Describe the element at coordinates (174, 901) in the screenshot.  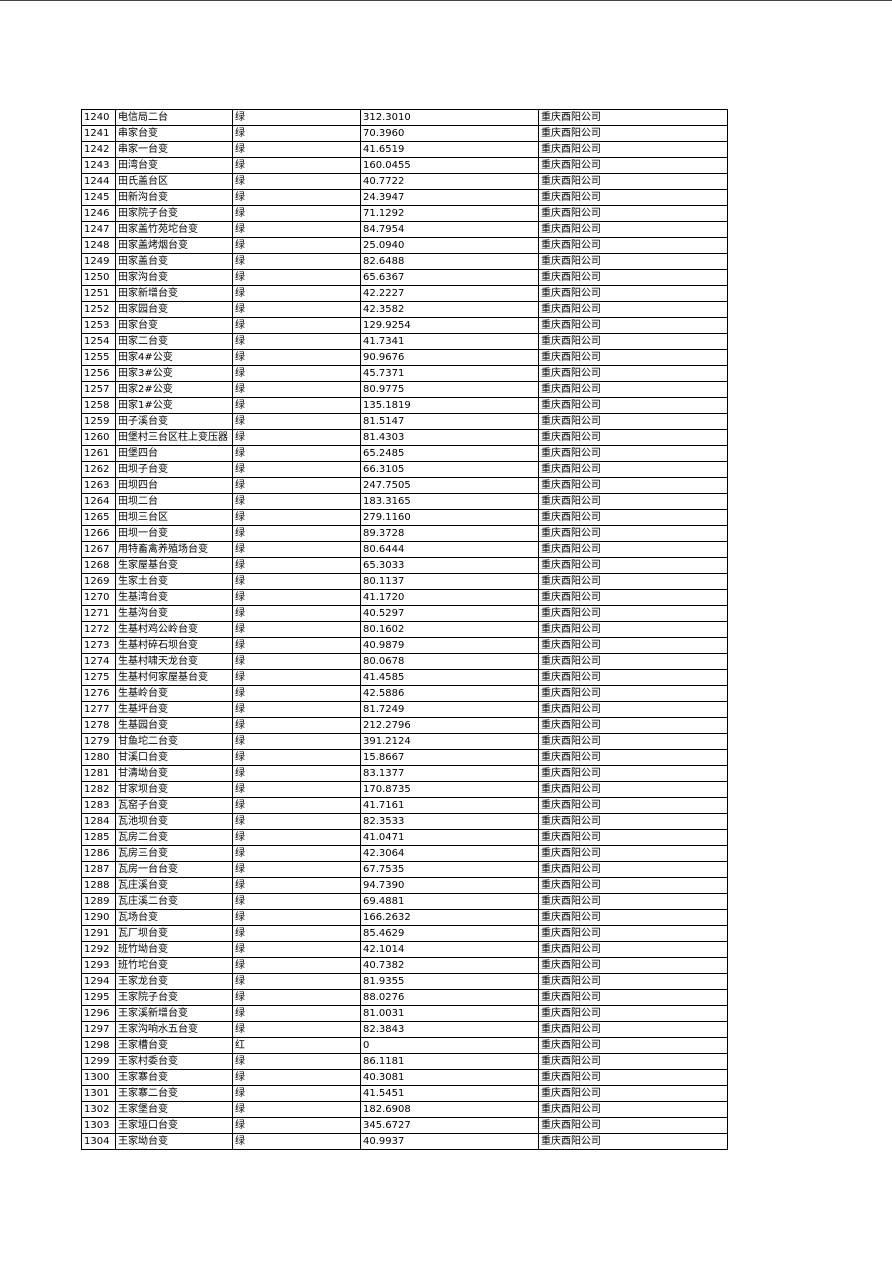
I see `transformer-name-cell: 瓦庄溪二台变` at that location.